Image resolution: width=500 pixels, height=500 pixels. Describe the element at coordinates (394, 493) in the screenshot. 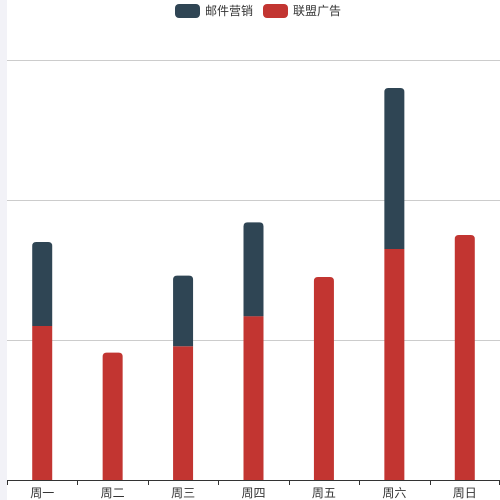

I see `x-tick-label-5: 周六` at that location.